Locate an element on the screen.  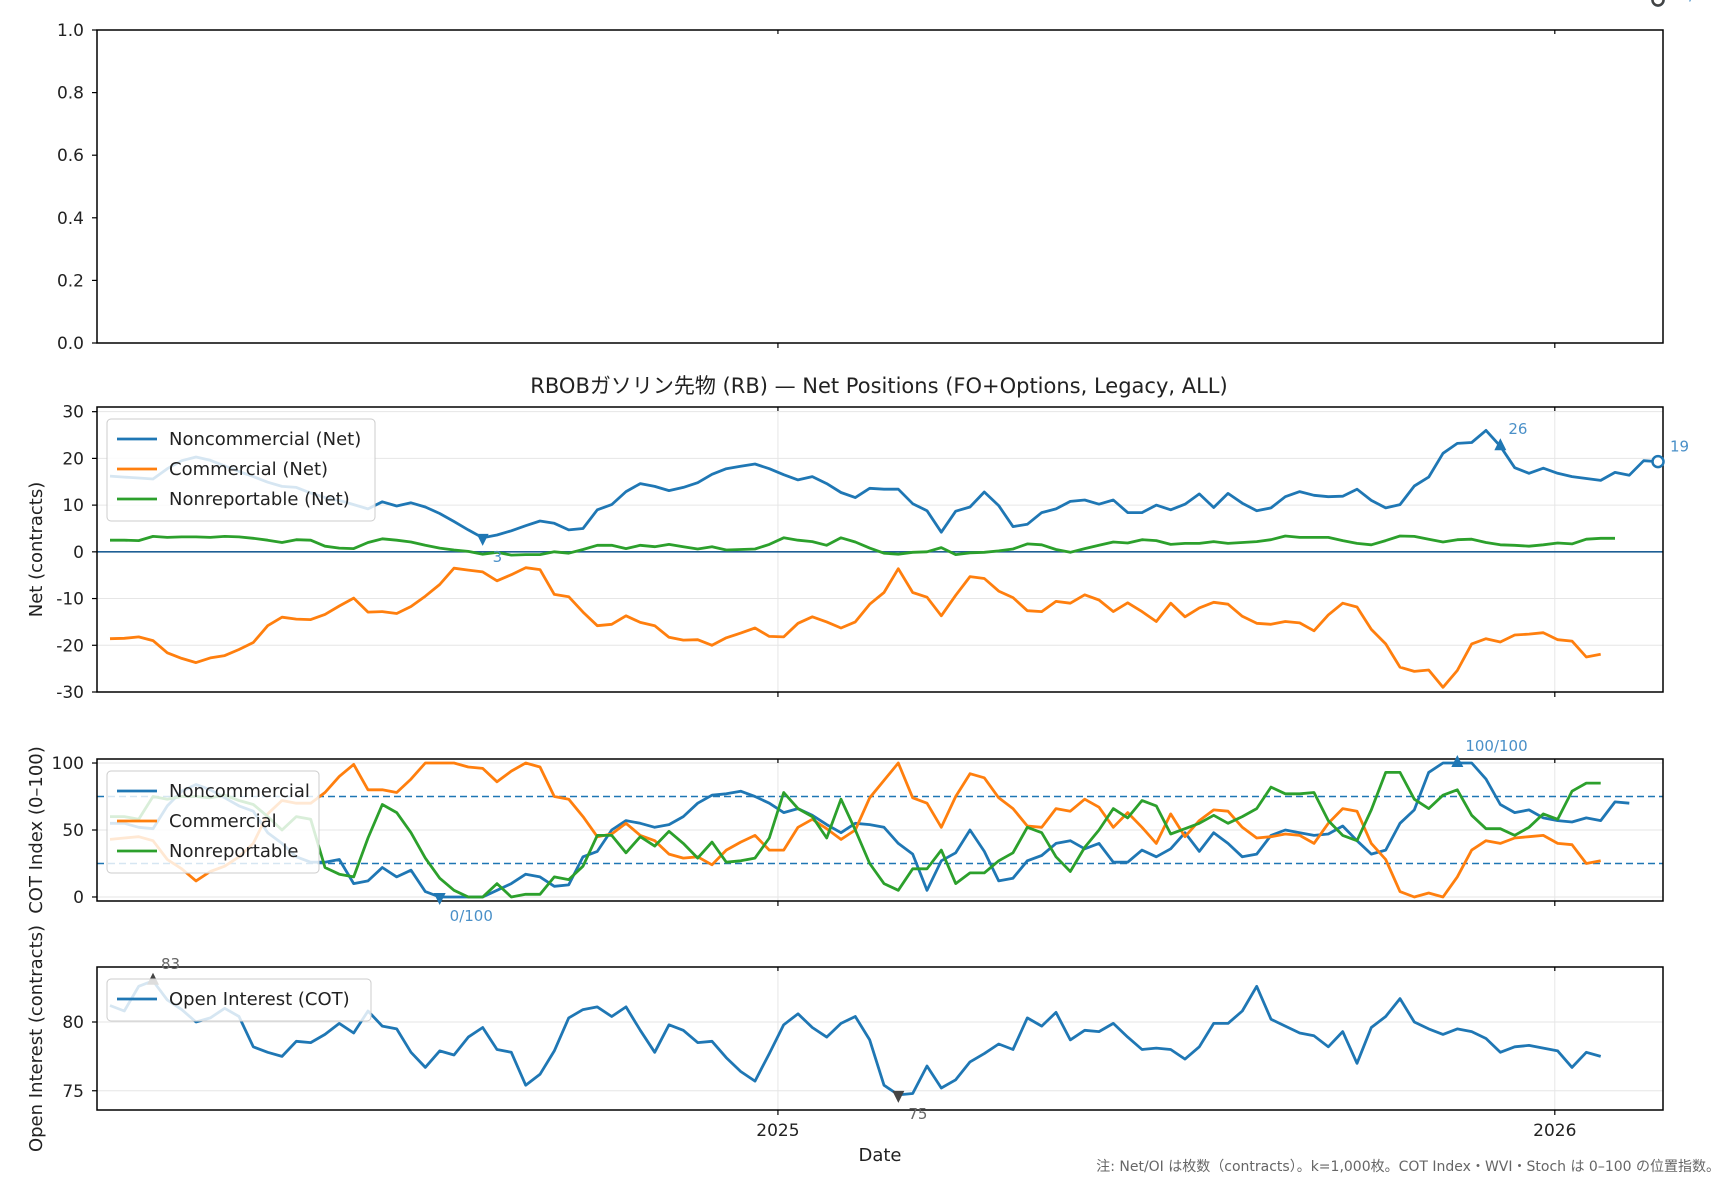
series-line-nonreportable-net- is located at coordinates (862, 545).